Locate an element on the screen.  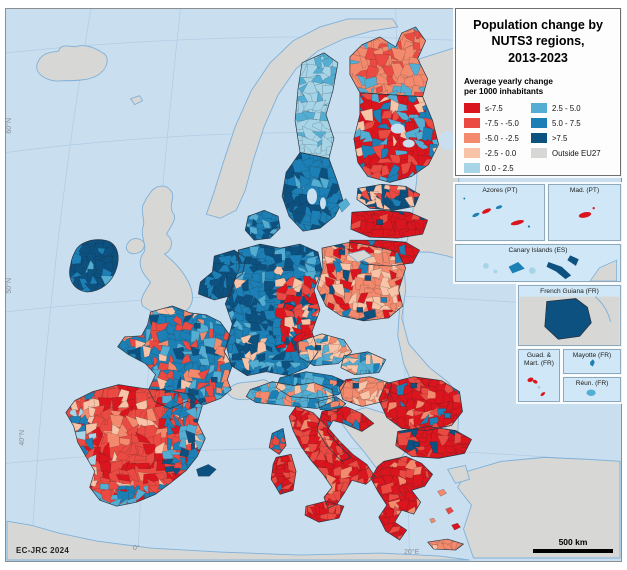
inset-french-guiana: French Guiana (FR) is located at coordinates (569, 315).